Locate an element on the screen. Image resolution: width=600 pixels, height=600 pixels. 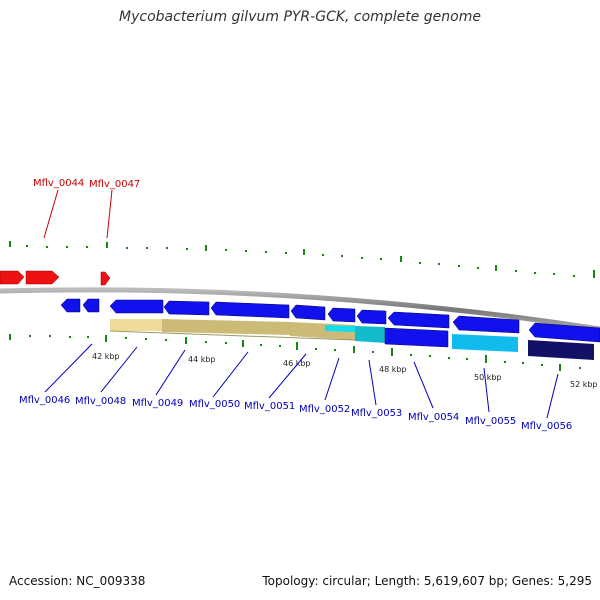
gene-label-reverse: Mflv_0050 is located at coordinates (214, 404).